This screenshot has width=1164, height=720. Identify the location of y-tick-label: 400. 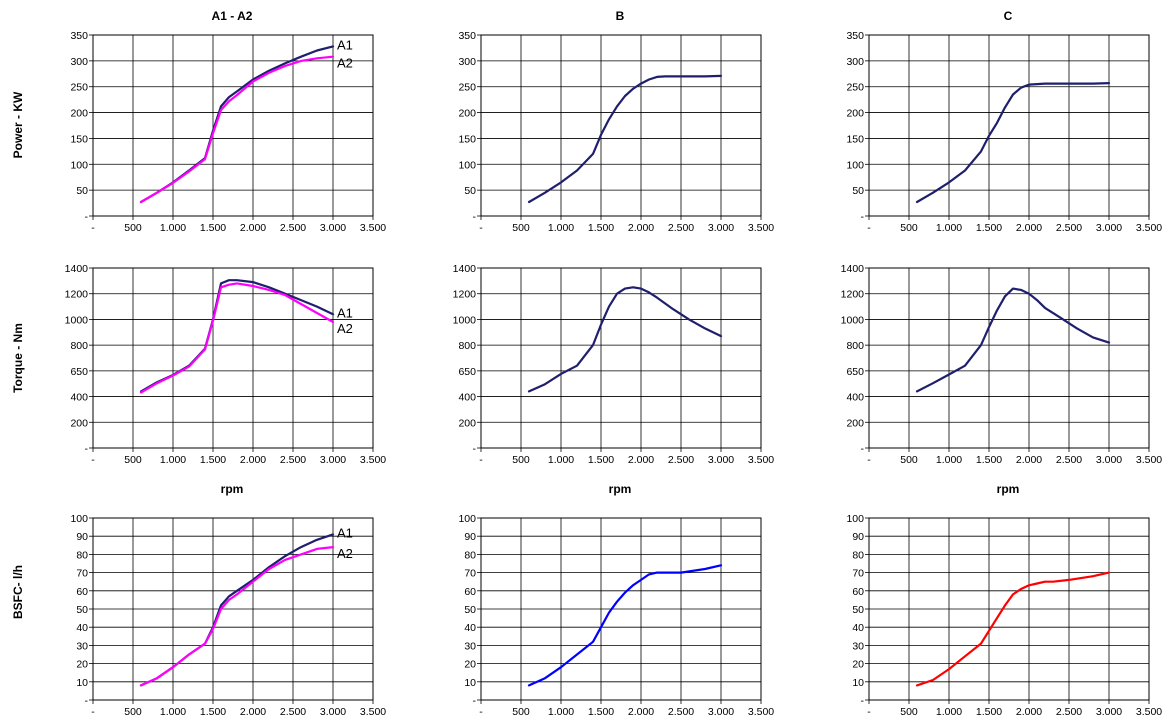
(855, 398).